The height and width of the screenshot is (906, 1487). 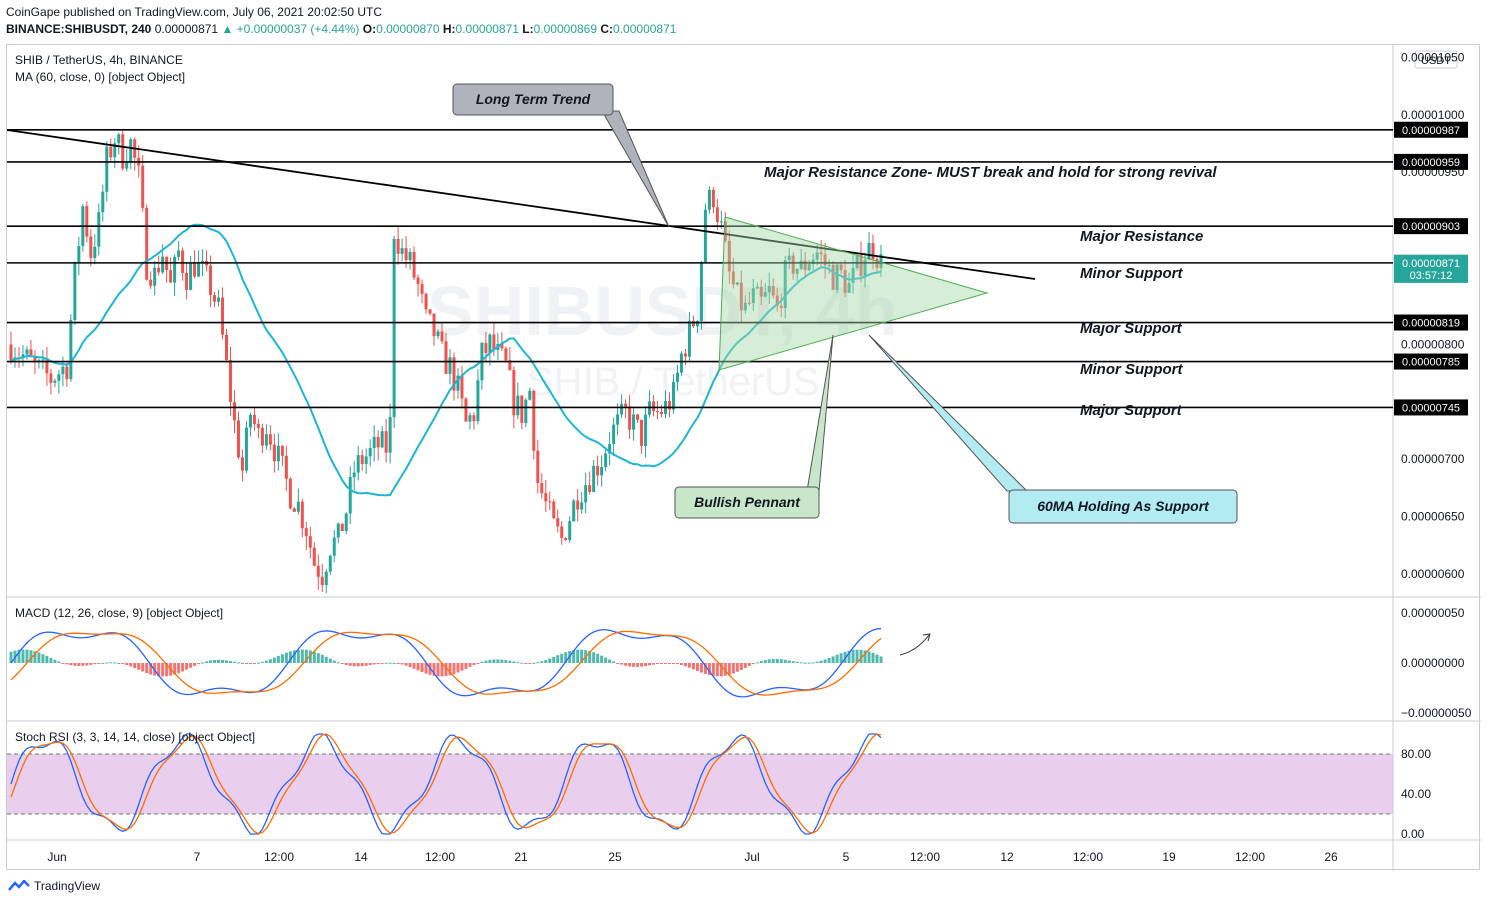 What do you see at coordinates (1413, 834) in the screenshot?
I see `stoch-tick-label: 0.00` at bounding box center [1413, 834].